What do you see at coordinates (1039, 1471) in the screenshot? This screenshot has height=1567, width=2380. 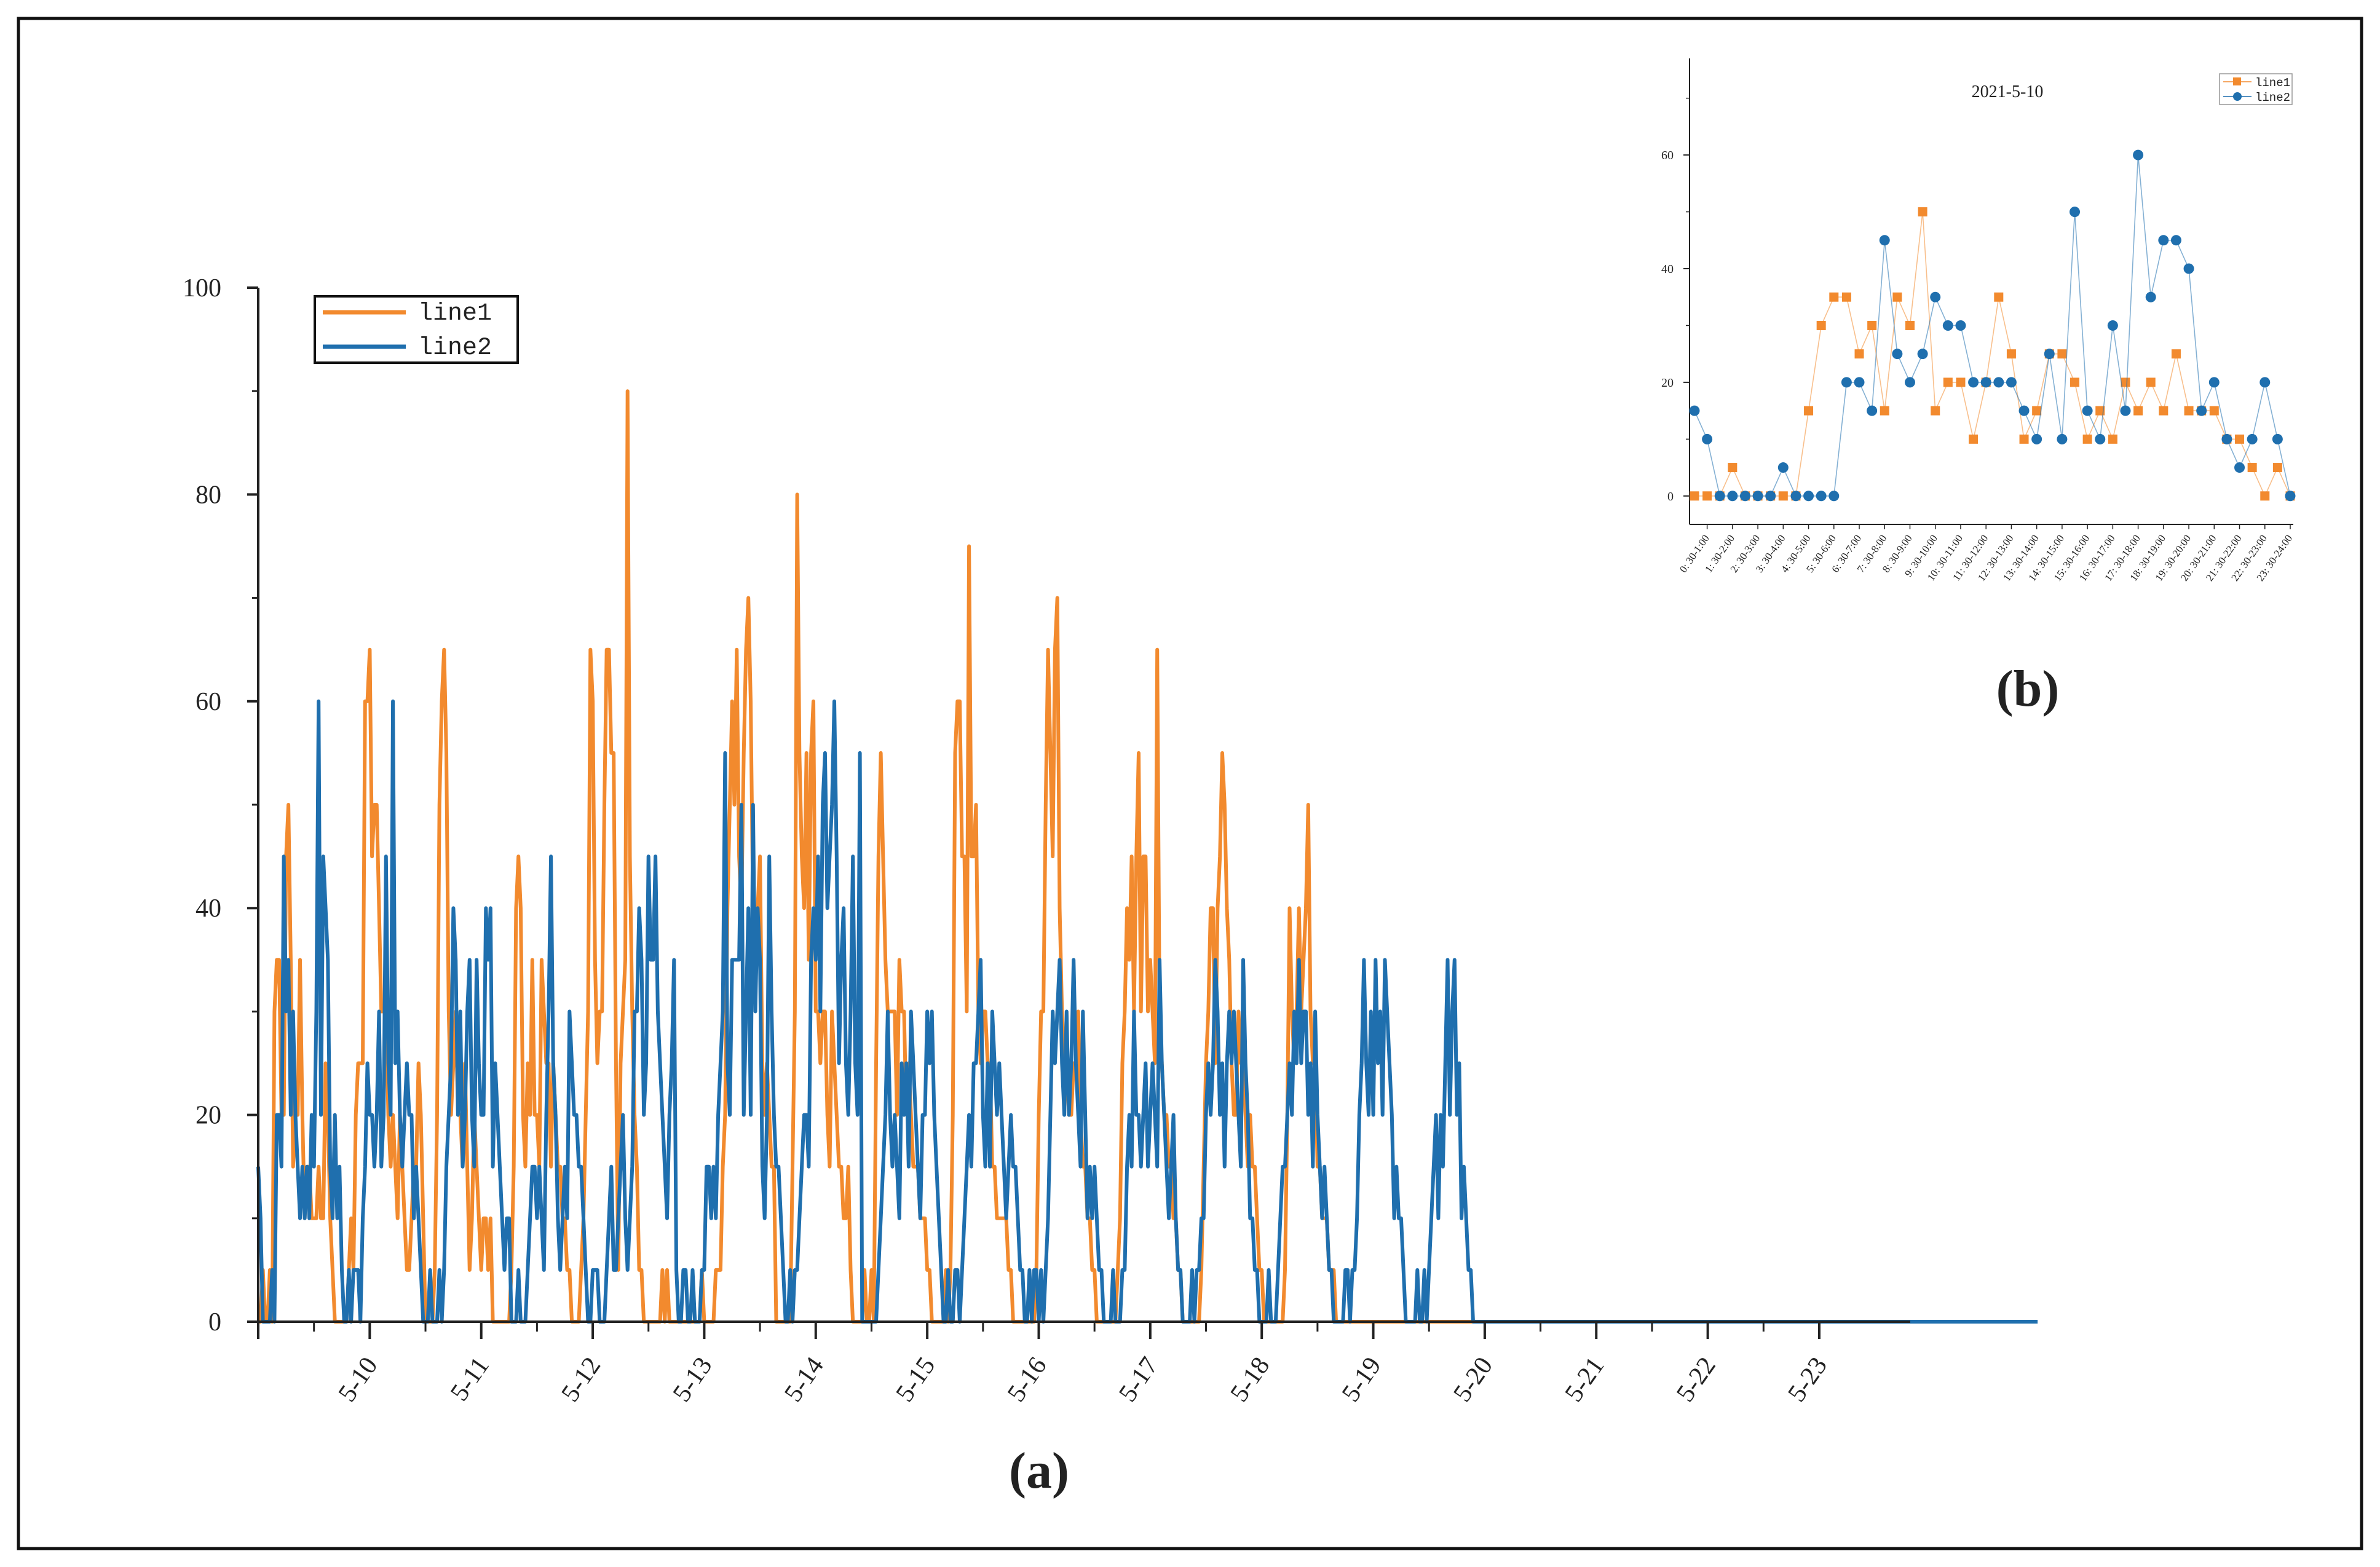 I see `chart-a-panel-label: (a)` at bounding box center [1039, 1471].